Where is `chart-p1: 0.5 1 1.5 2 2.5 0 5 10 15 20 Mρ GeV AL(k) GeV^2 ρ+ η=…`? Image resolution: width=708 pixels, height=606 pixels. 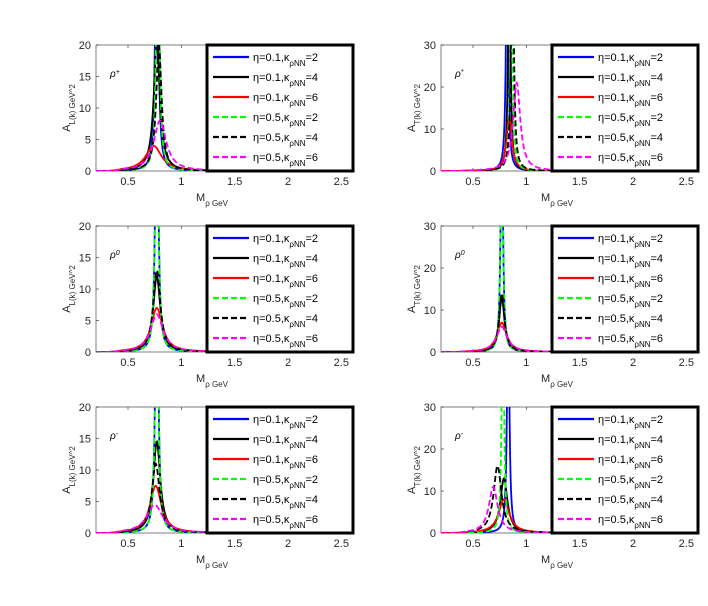
chart-p1: 0.5 1 1.5 2 2.5 0 5 10 15 20 Mρ GeV AL(k) GeV^2 ρ+ η=… is located at coordinates (208, 124).